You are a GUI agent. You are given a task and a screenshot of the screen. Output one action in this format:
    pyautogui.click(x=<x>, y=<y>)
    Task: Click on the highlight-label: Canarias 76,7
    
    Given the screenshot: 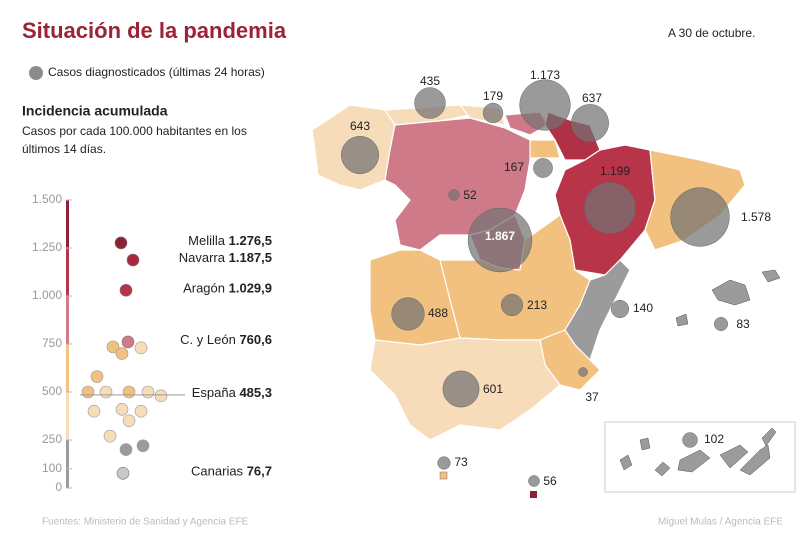 What is the action you would take?
    pyautogui.click(x=231, y=471)
    